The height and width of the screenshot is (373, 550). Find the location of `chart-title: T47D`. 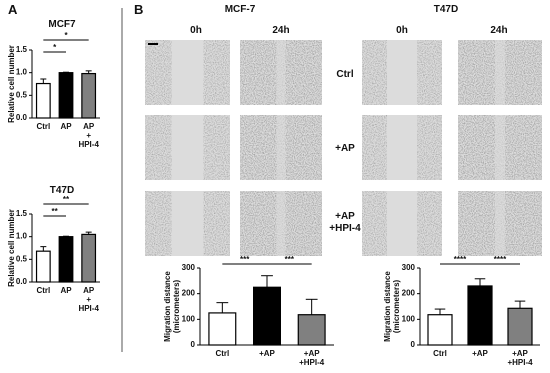

chart-title: T47D is located at coordinates (62, 190).